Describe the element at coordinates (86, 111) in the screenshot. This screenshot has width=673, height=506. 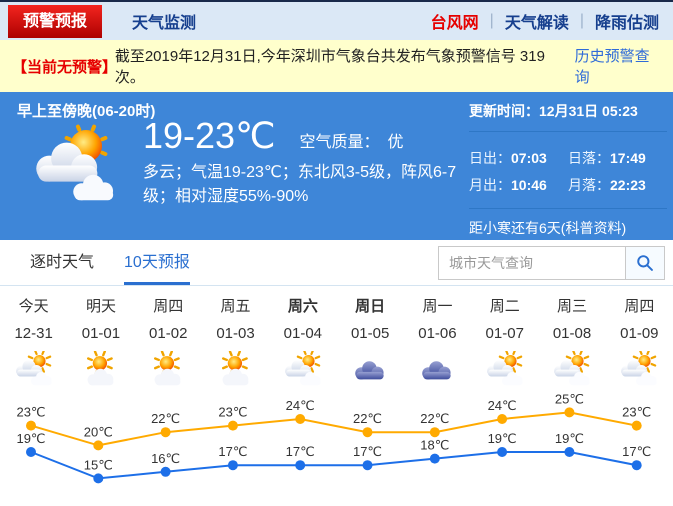
I see `forecast-period-label: 早上至傍晚(06-20时)` at that location.